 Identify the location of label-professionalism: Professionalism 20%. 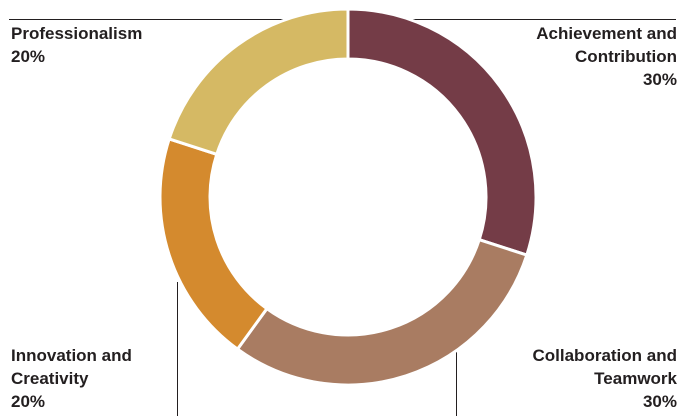
(121, 45).